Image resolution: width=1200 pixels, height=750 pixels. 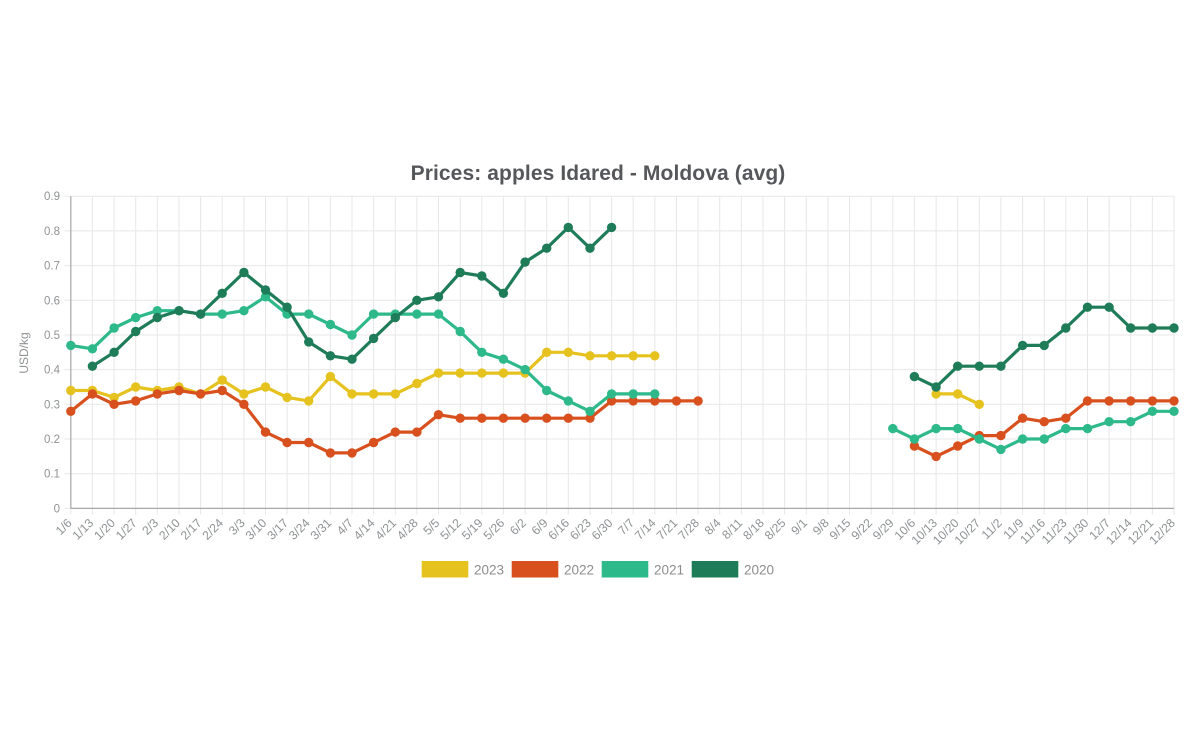 What do you see at coordinates (52, 405) in the screenshot?
I see `svg-text: 0.3` at bounding box center [52, 405].